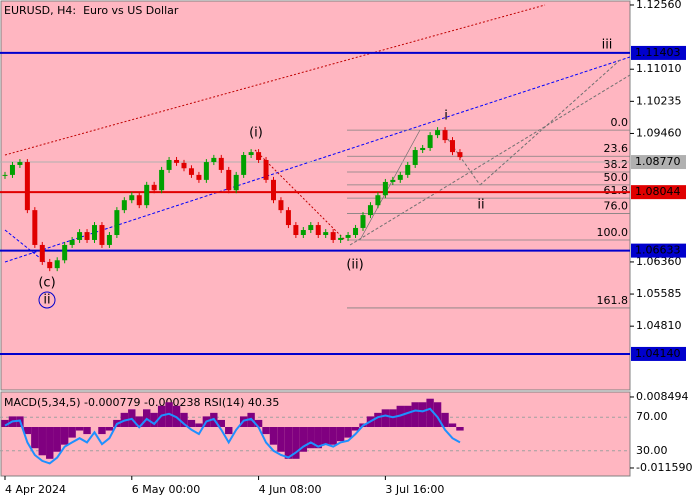 This screenshot has height=500, width=700. I want to click on y-tick-label: 1.12560, so click(659, 5).